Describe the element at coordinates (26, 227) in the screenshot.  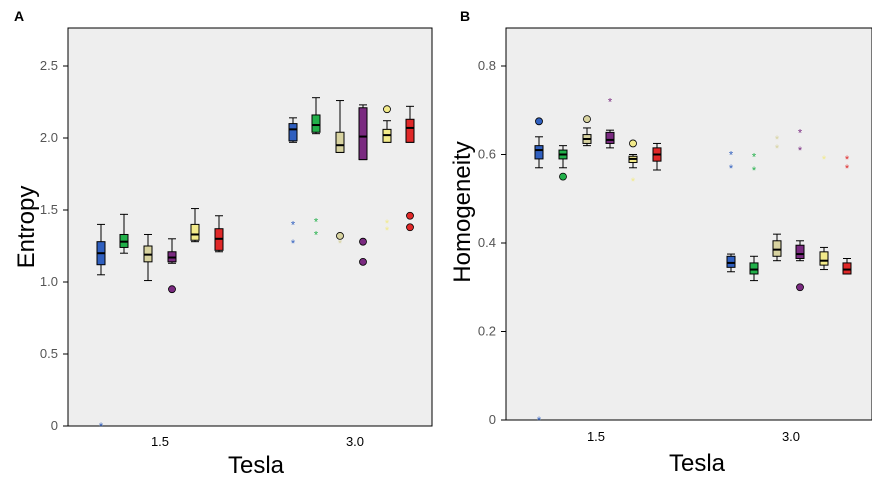
I see `y-axis-title: Entropy` at that location.